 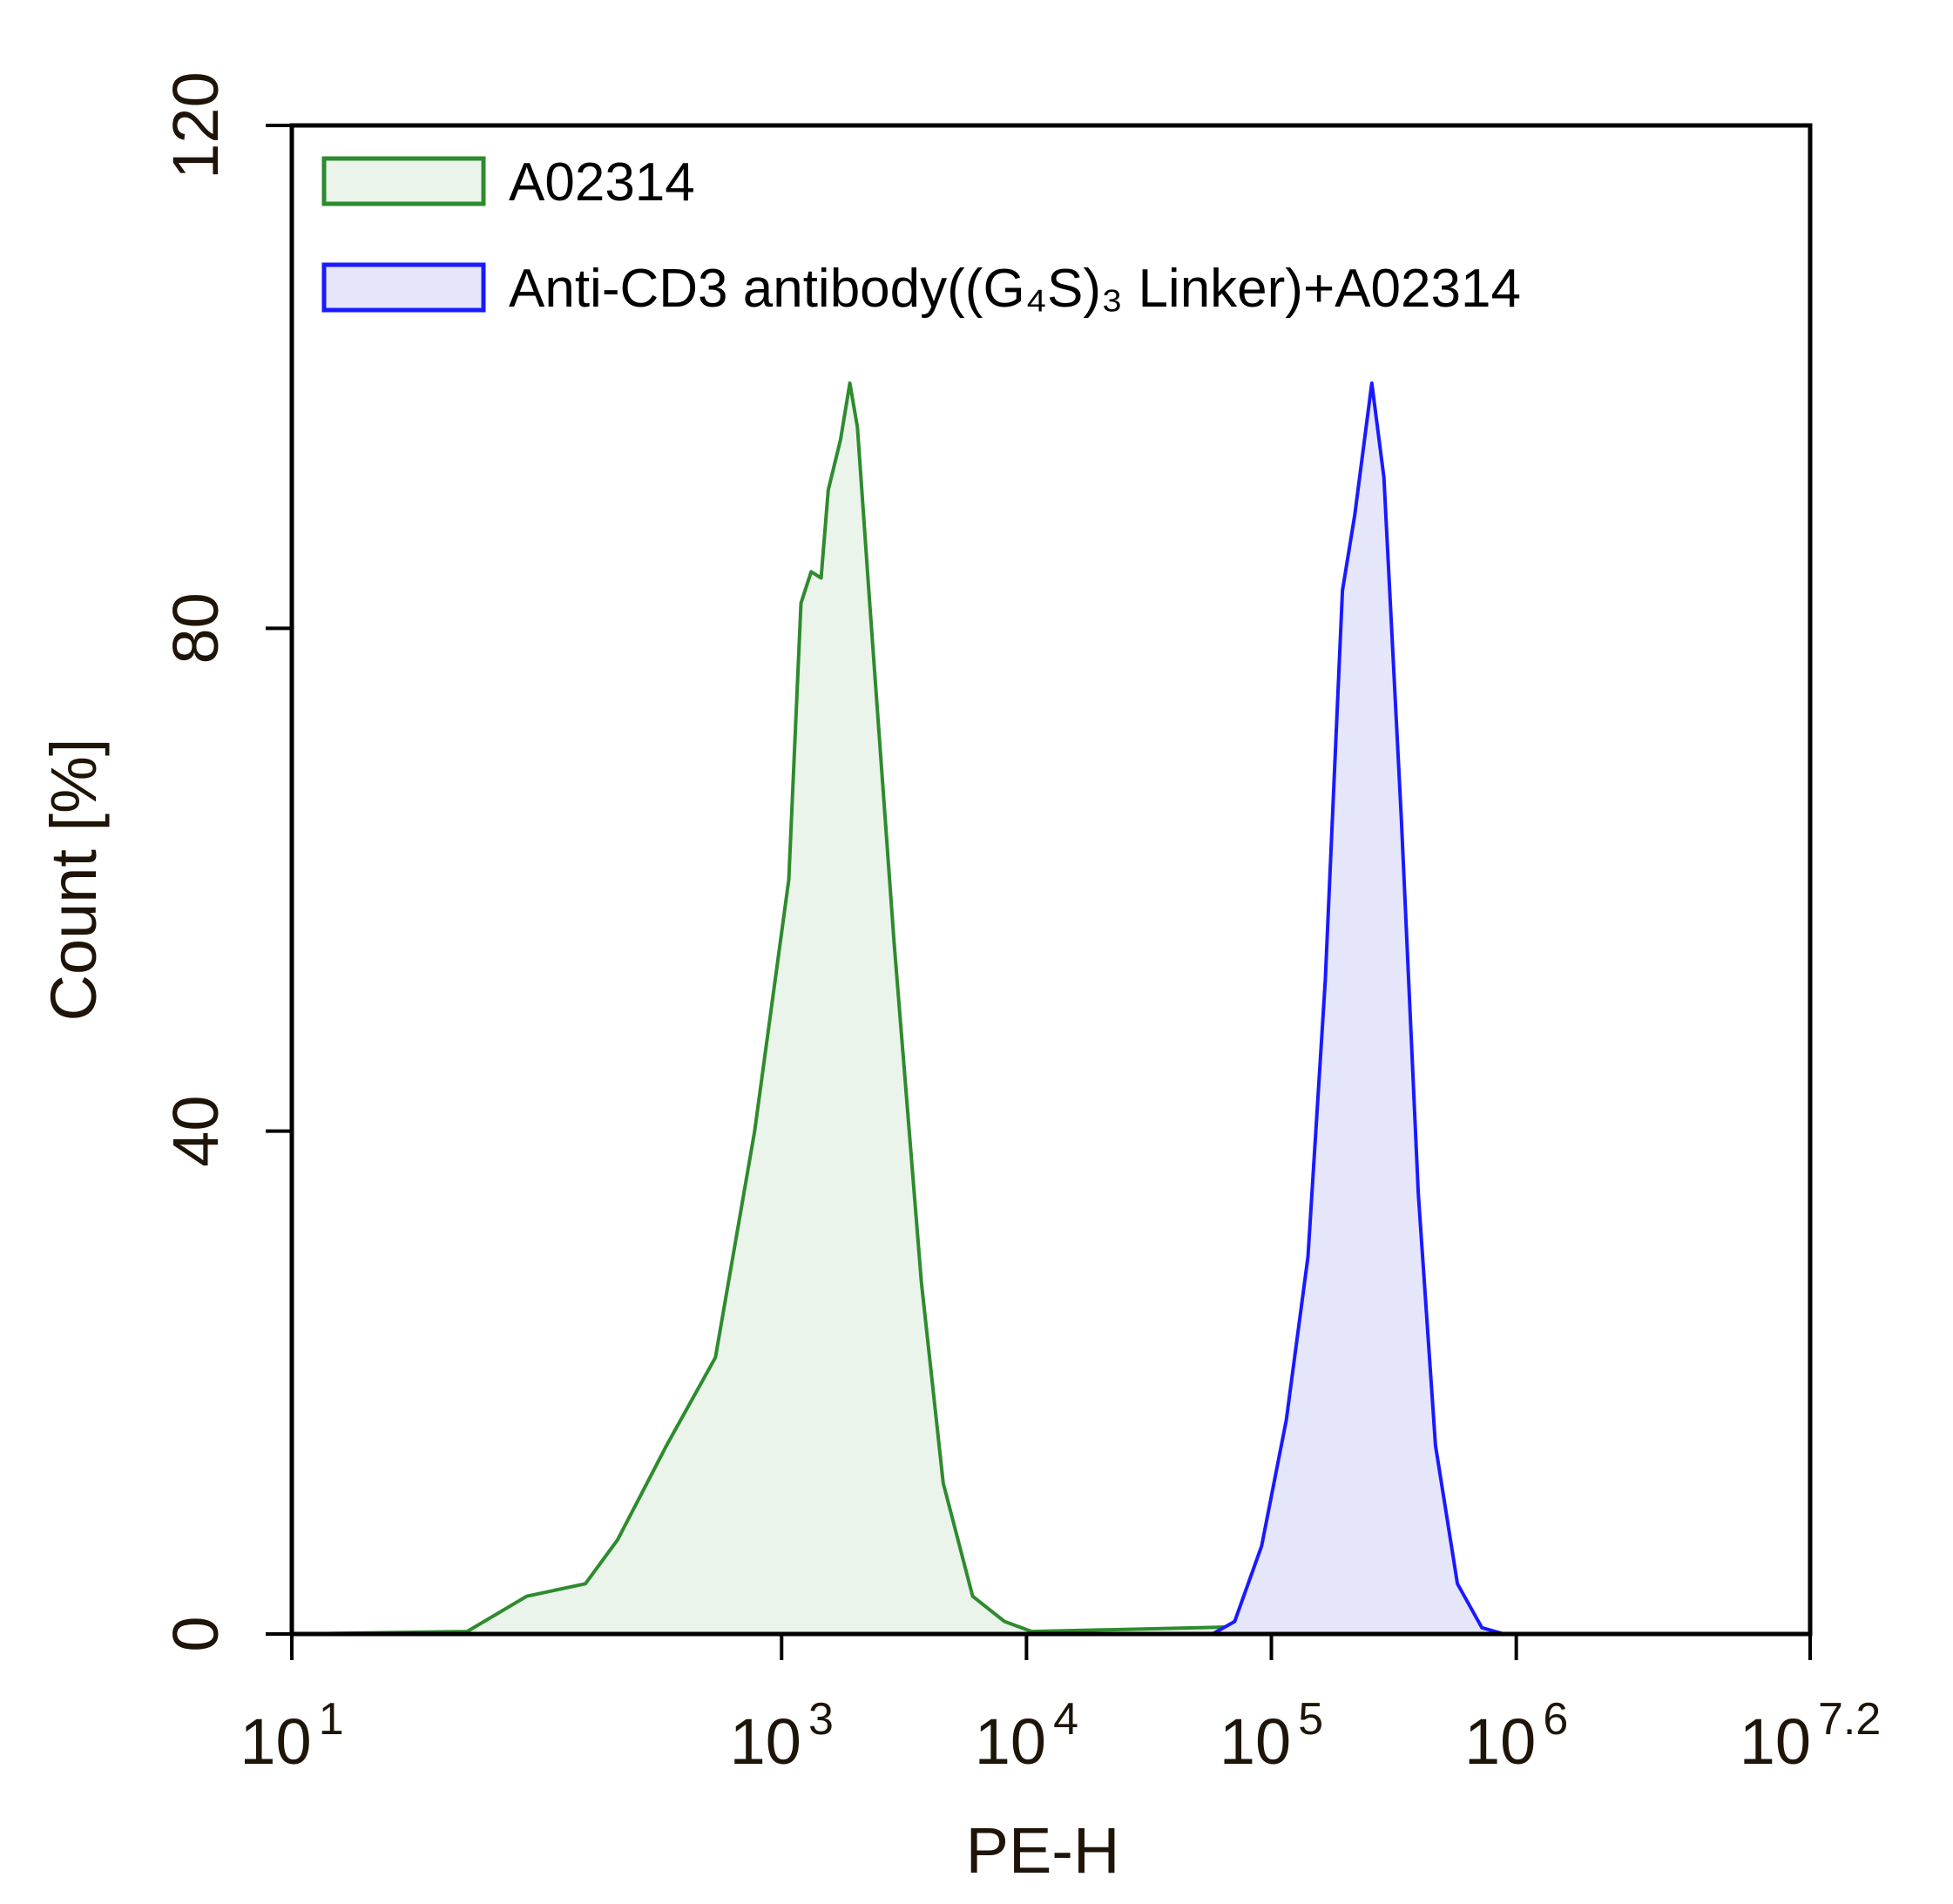 I want to click on x-tick-exponent: 6, so click(x=1555, y=1719).